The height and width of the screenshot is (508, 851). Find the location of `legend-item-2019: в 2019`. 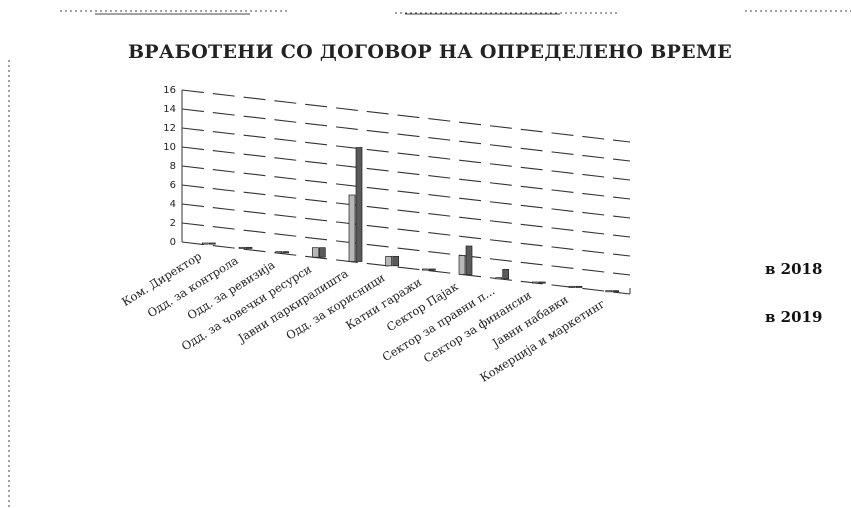

legend-item-2019: в 2019 is located at coordinates (793, 317).